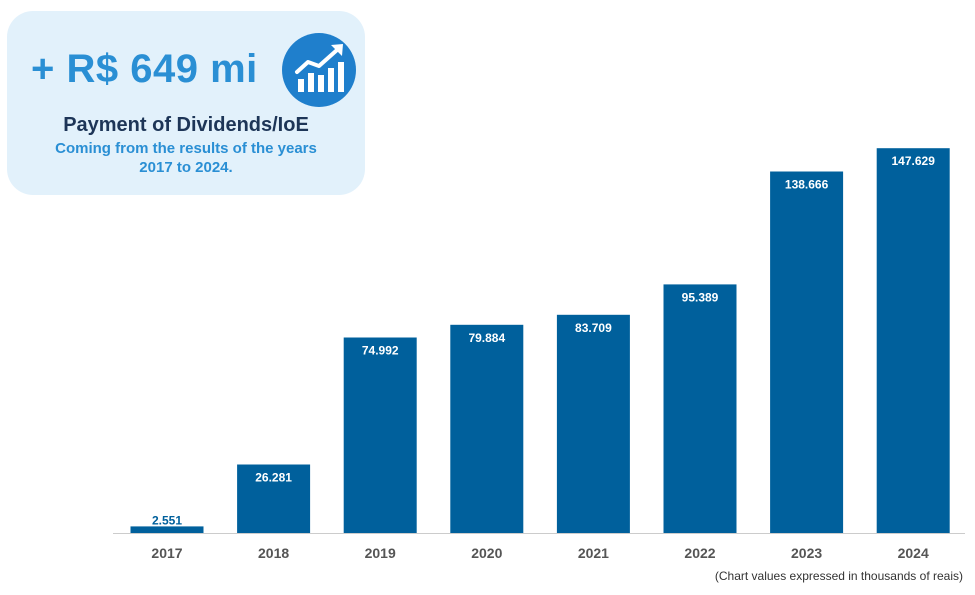 The width and height of the screenshot is (975, 595). I want to click on bar-2022, so click(700, 408).